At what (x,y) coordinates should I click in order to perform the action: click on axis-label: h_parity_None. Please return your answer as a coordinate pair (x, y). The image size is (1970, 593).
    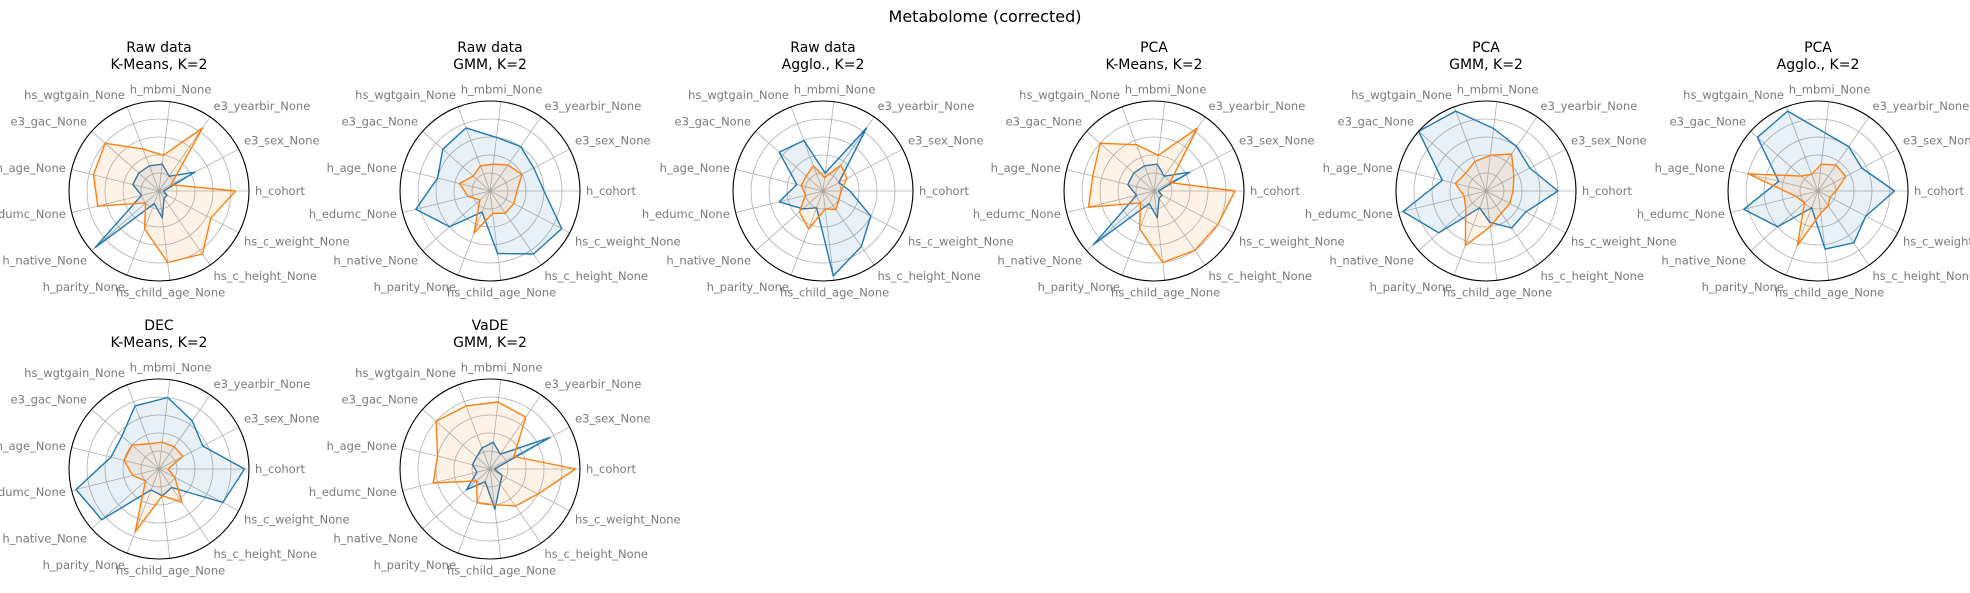
    Looking at the image, I should click on (415, 565).